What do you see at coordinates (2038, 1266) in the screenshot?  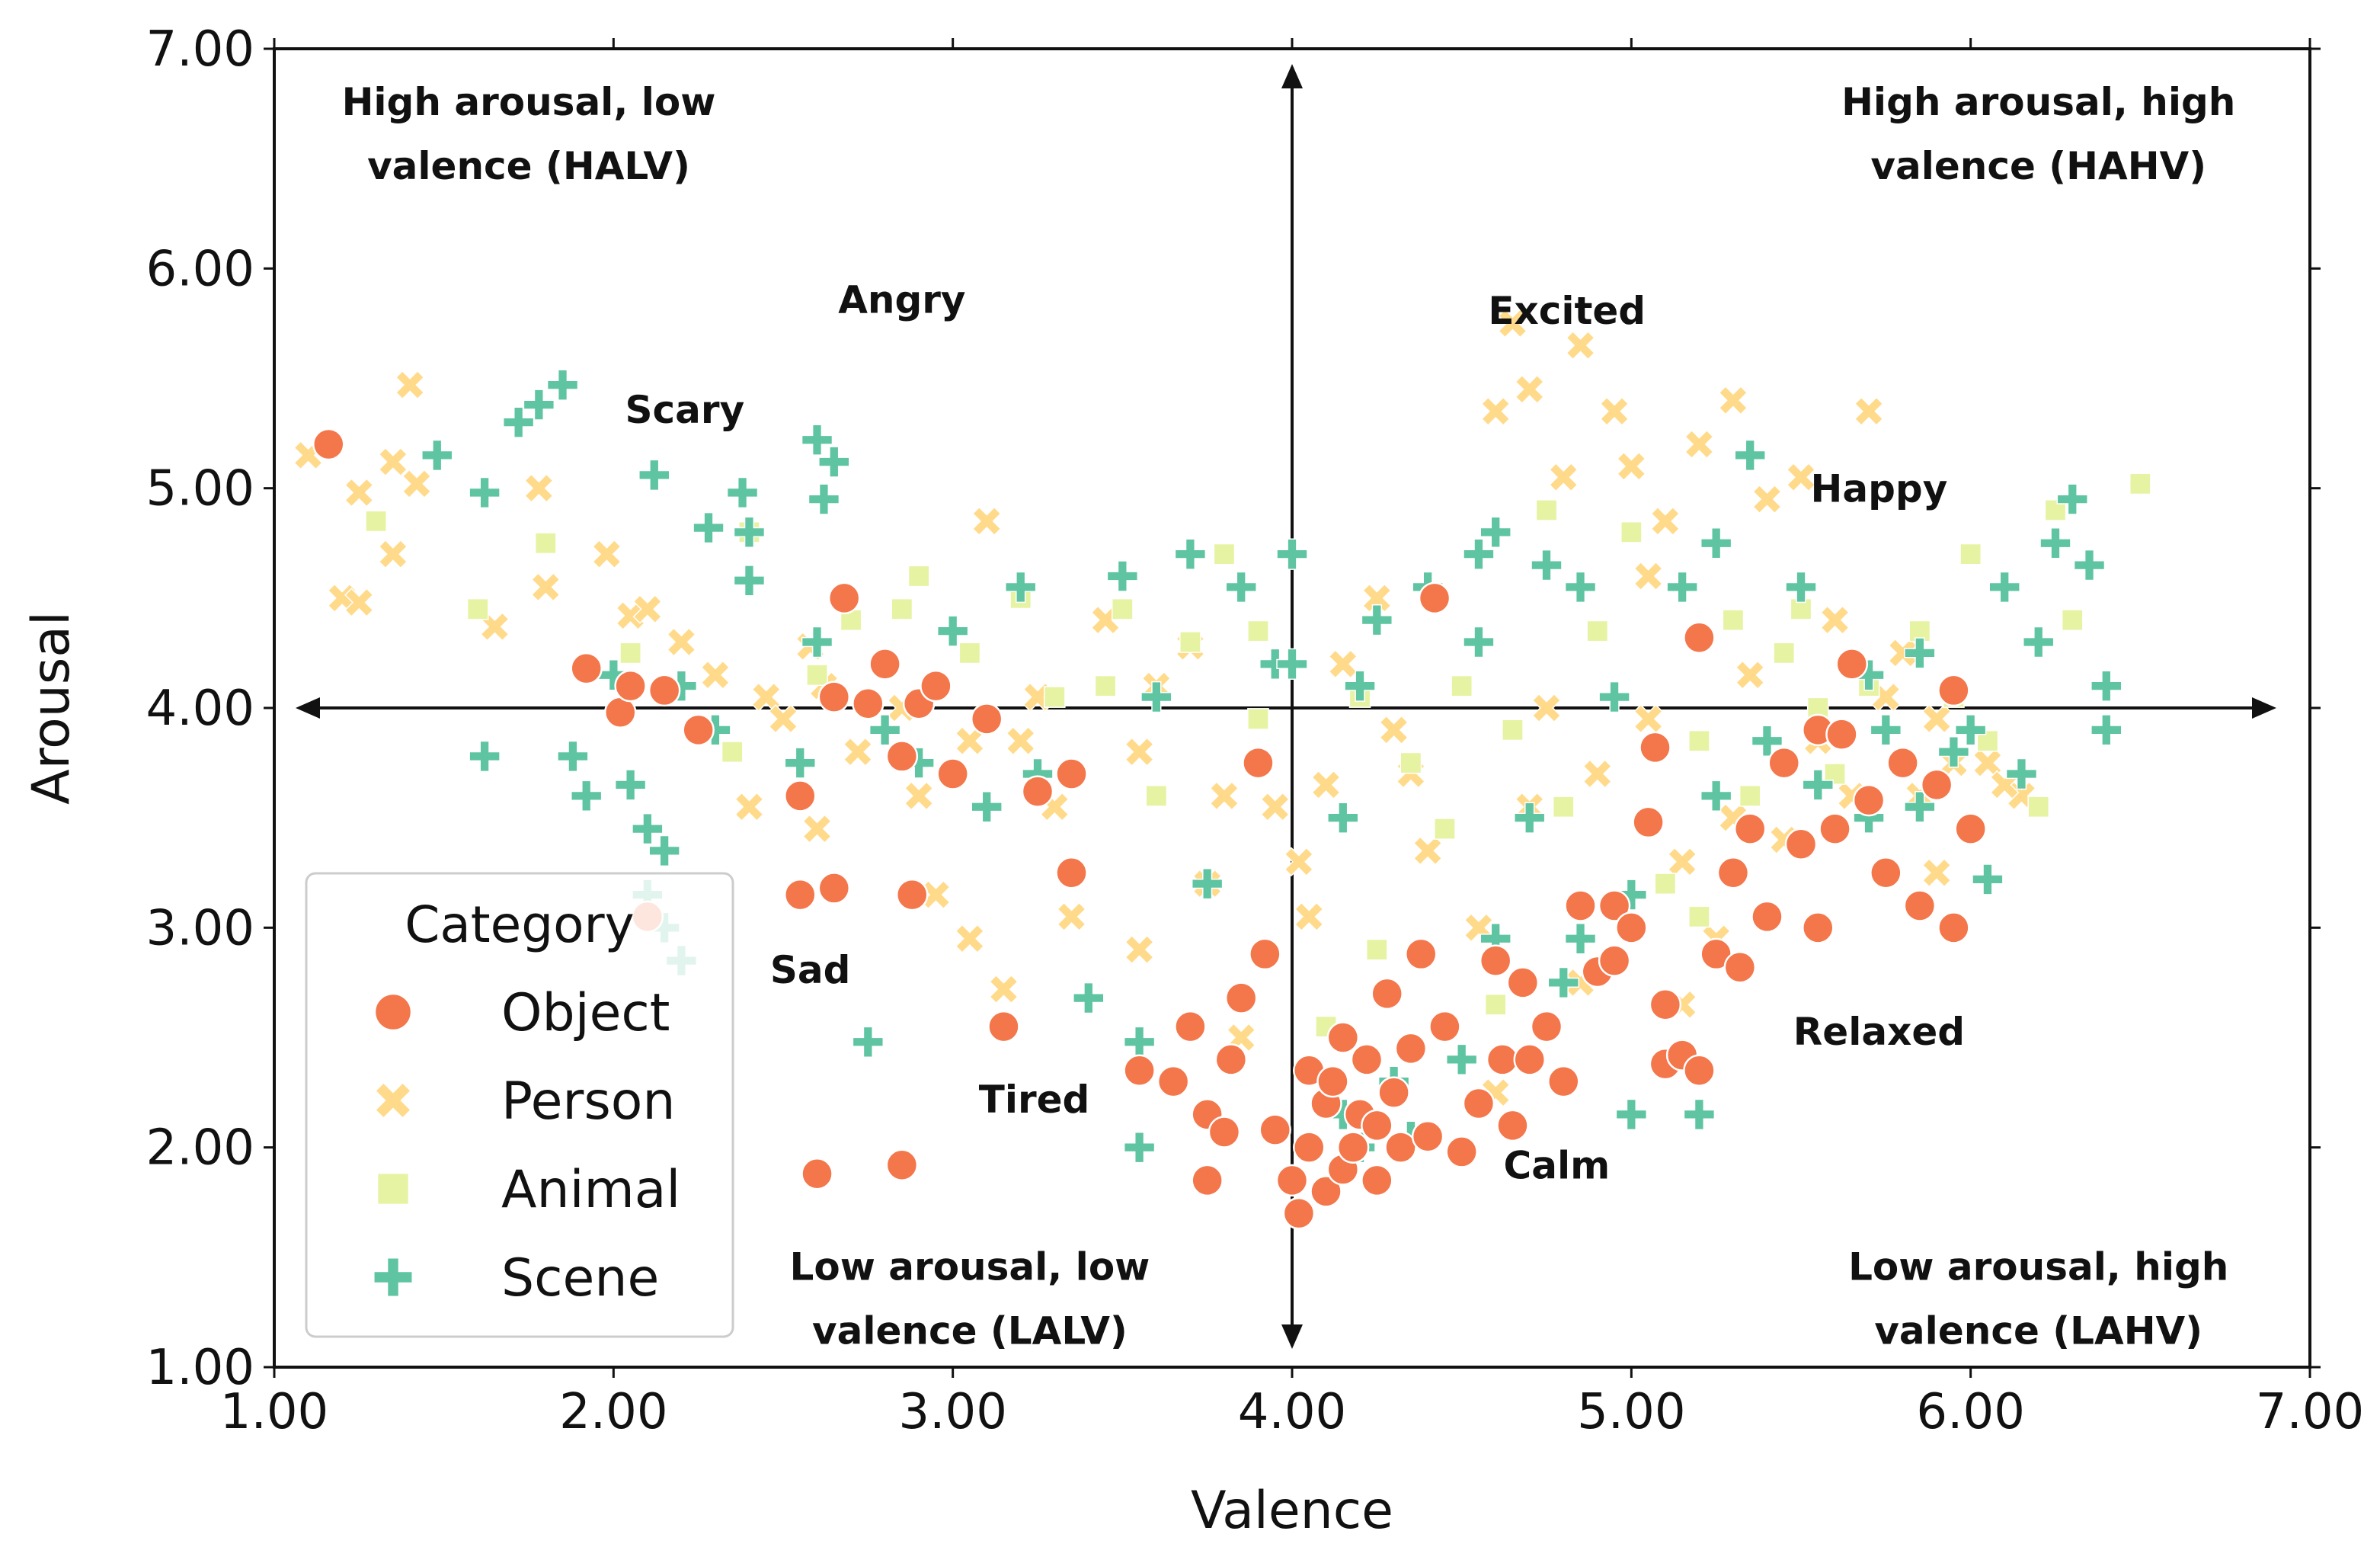 I see `quadrant-label-lahv-line1: Low arousal, high` at bounding box center [2038, 1266].